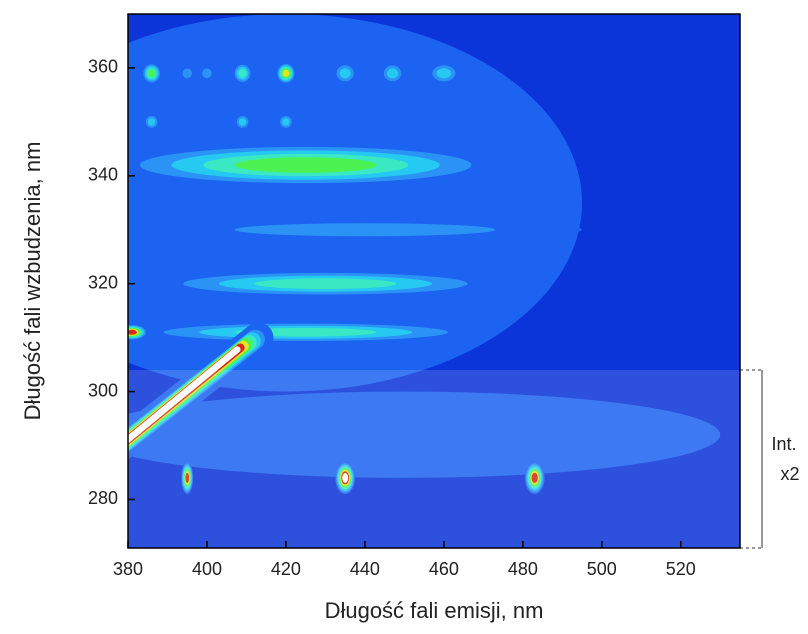  What do you see at coordinates (103, 498) in the screenshot?
I see `y-tick-label: 280` at bounding box center [103, 498].